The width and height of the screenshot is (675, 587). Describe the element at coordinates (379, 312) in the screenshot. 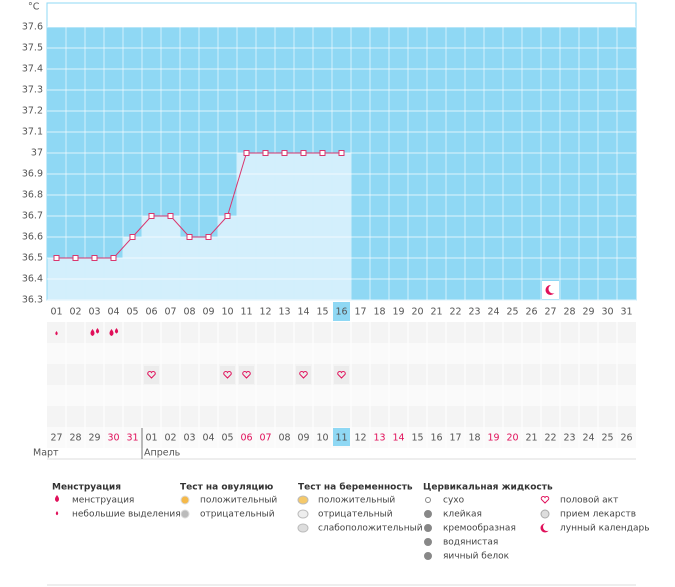

I see `cycle-day-label: 18` at that location.